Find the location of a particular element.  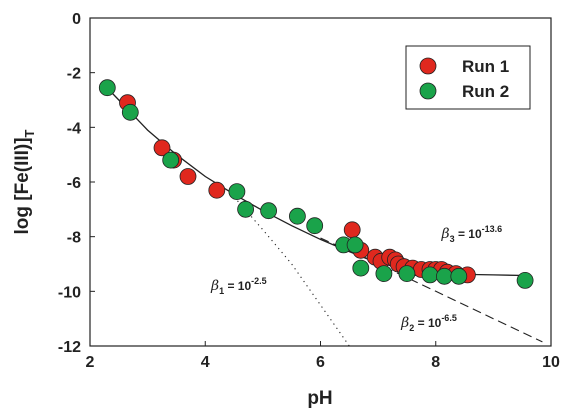

x-tick-label: 10 is located at coordinates (551, 362).